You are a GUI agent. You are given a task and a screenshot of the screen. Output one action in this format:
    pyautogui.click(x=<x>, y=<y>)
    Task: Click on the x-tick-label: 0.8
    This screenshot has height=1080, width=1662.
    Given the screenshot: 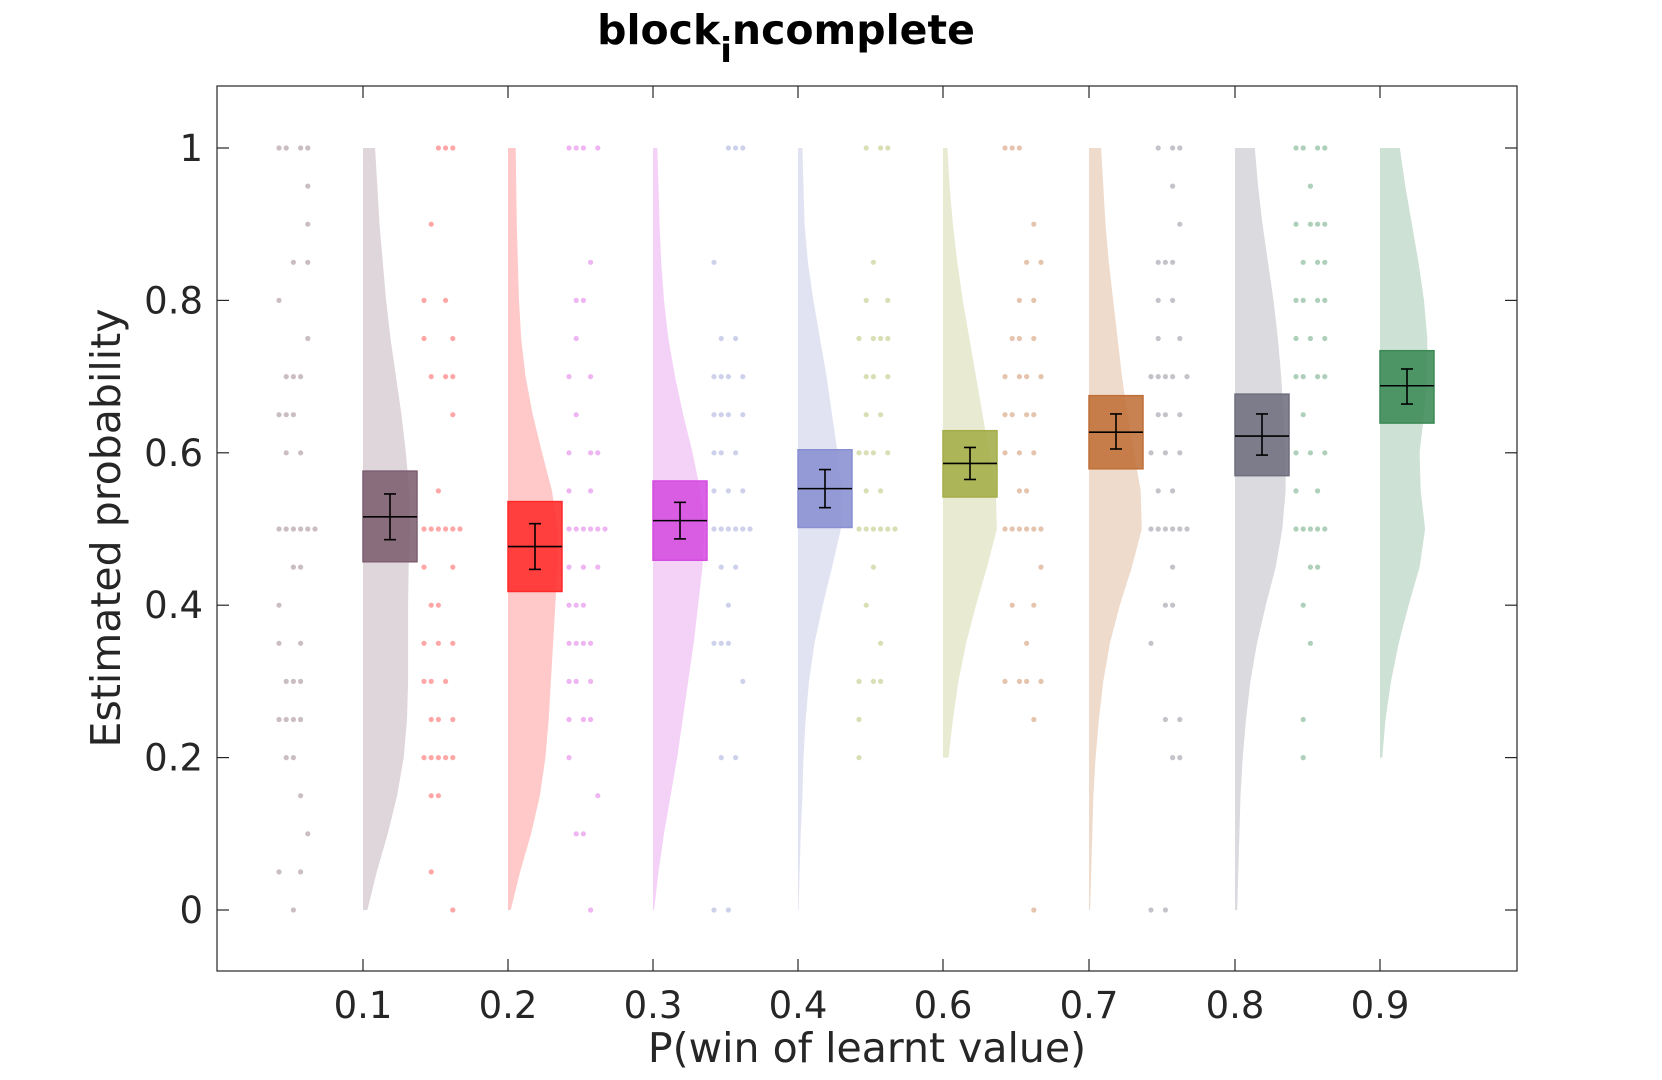 What is the action you would take?
    pyautogui.click(x=1235, y=1005)
    